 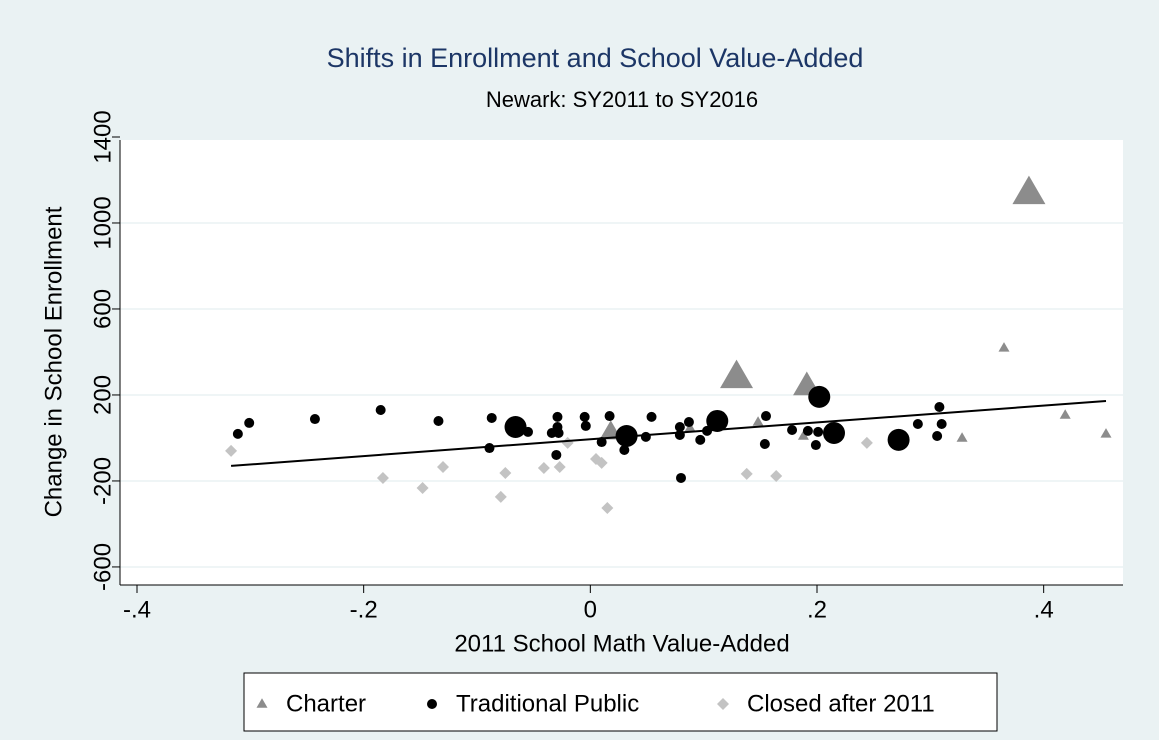 What do you see at coordinates (841, 703) in the screenshot?
I see `legend-label: Closed after 2011` at bounding box center [841, 703].